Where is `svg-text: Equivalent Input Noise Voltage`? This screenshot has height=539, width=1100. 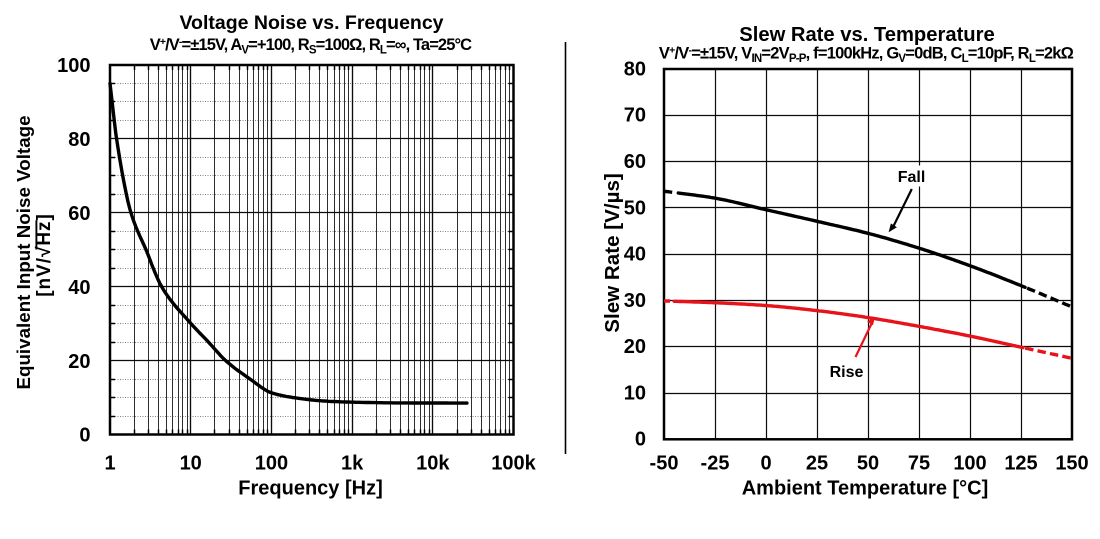 svg-text: Equivalent Input Noise Voltage is located at coordinates (23, 252).